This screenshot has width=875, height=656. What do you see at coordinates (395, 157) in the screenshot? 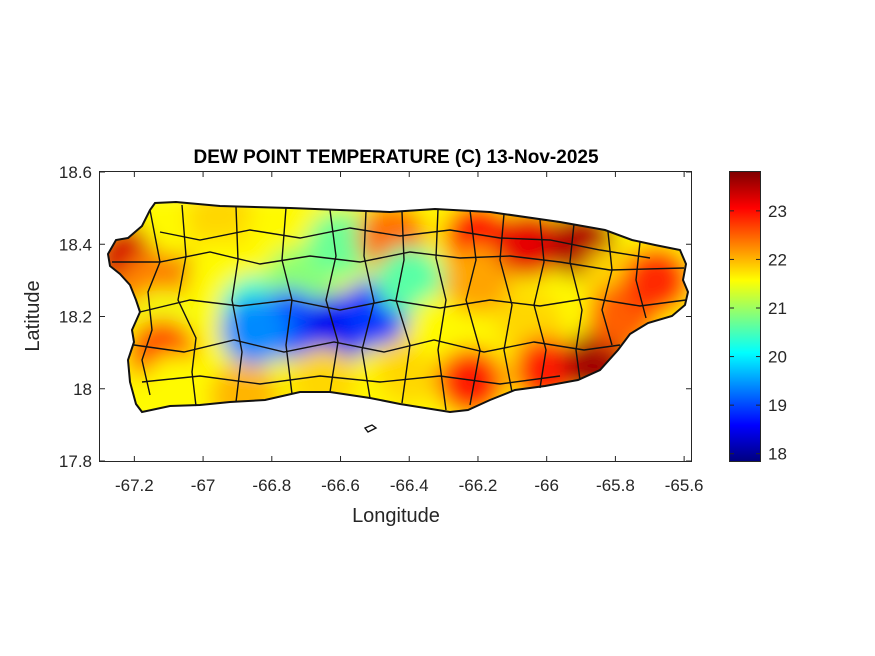
I see `chart-title: DEW POINT TEMPERATURE (C) 13-Nov-2025` at bounding box center [395, 157].